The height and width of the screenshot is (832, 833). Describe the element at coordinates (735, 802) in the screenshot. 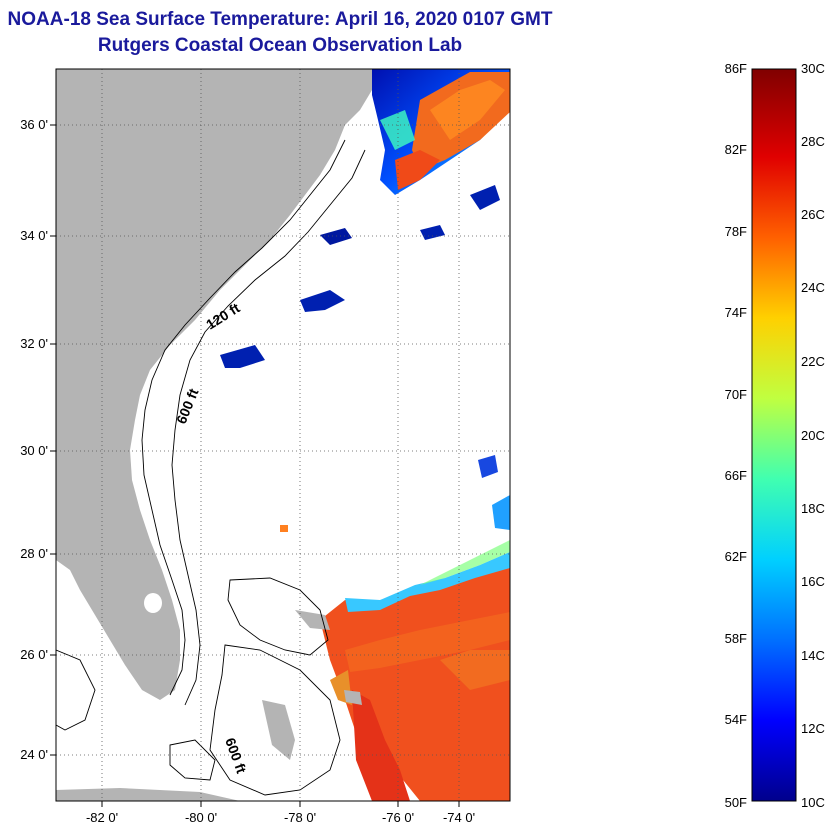

I see `colorbar-f-label: 50F` at that location.